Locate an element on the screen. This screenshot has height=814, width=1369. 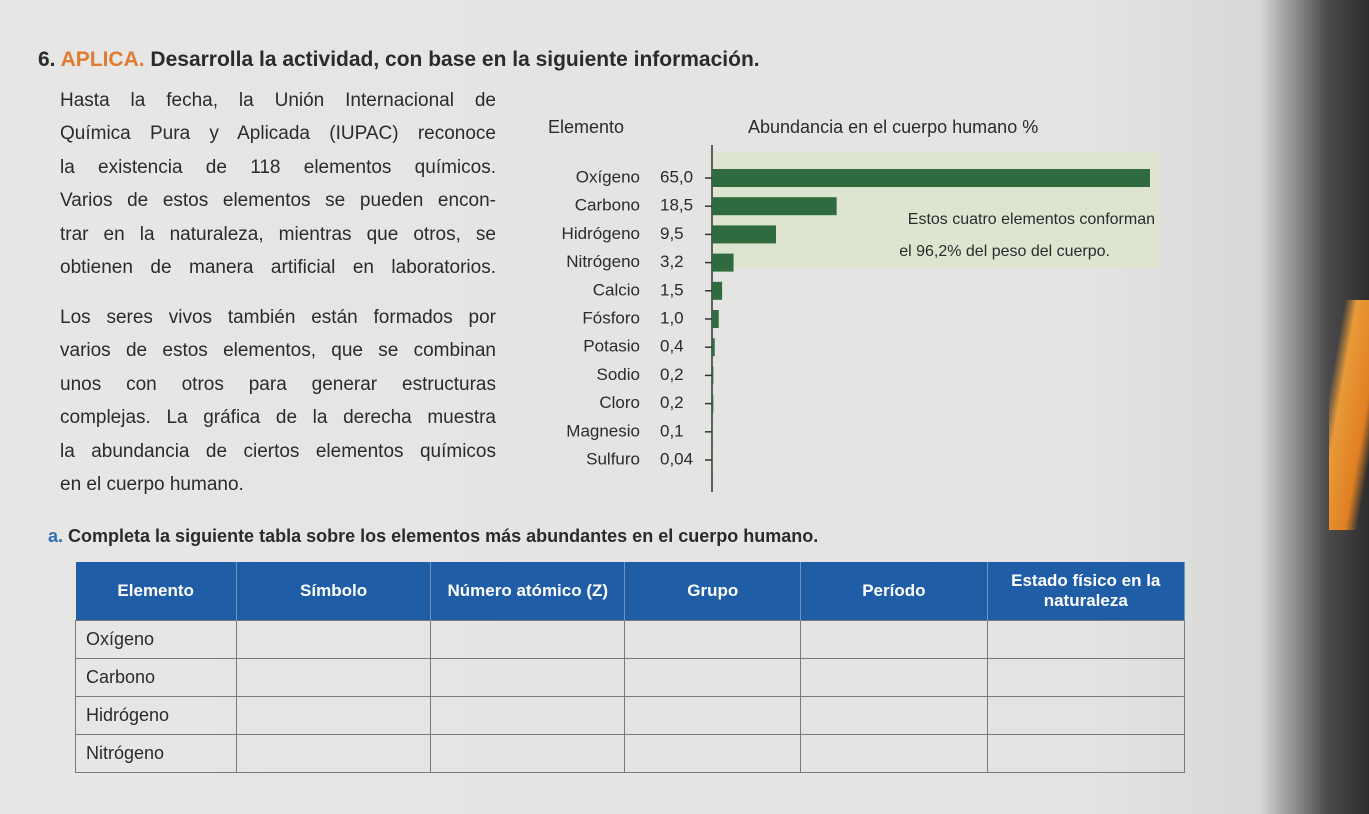
value-label: 65,0 is located at coordinates (676, 176).